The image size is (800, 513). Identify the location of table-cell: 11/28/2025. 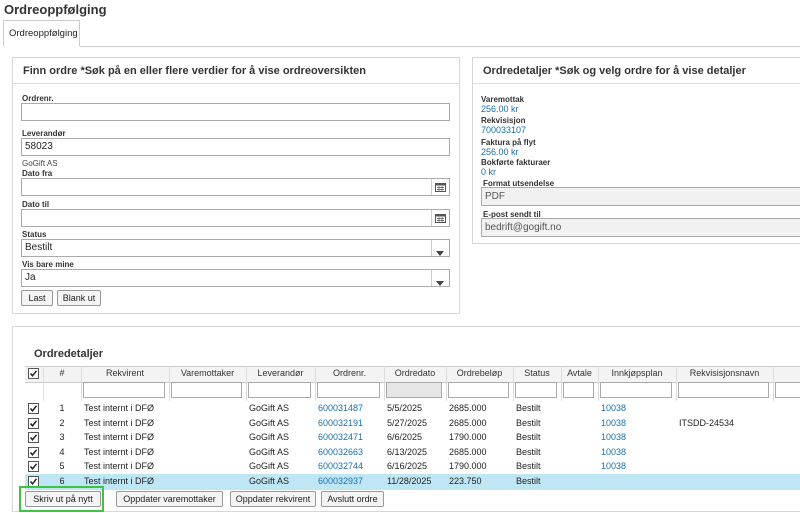
(409, 481).